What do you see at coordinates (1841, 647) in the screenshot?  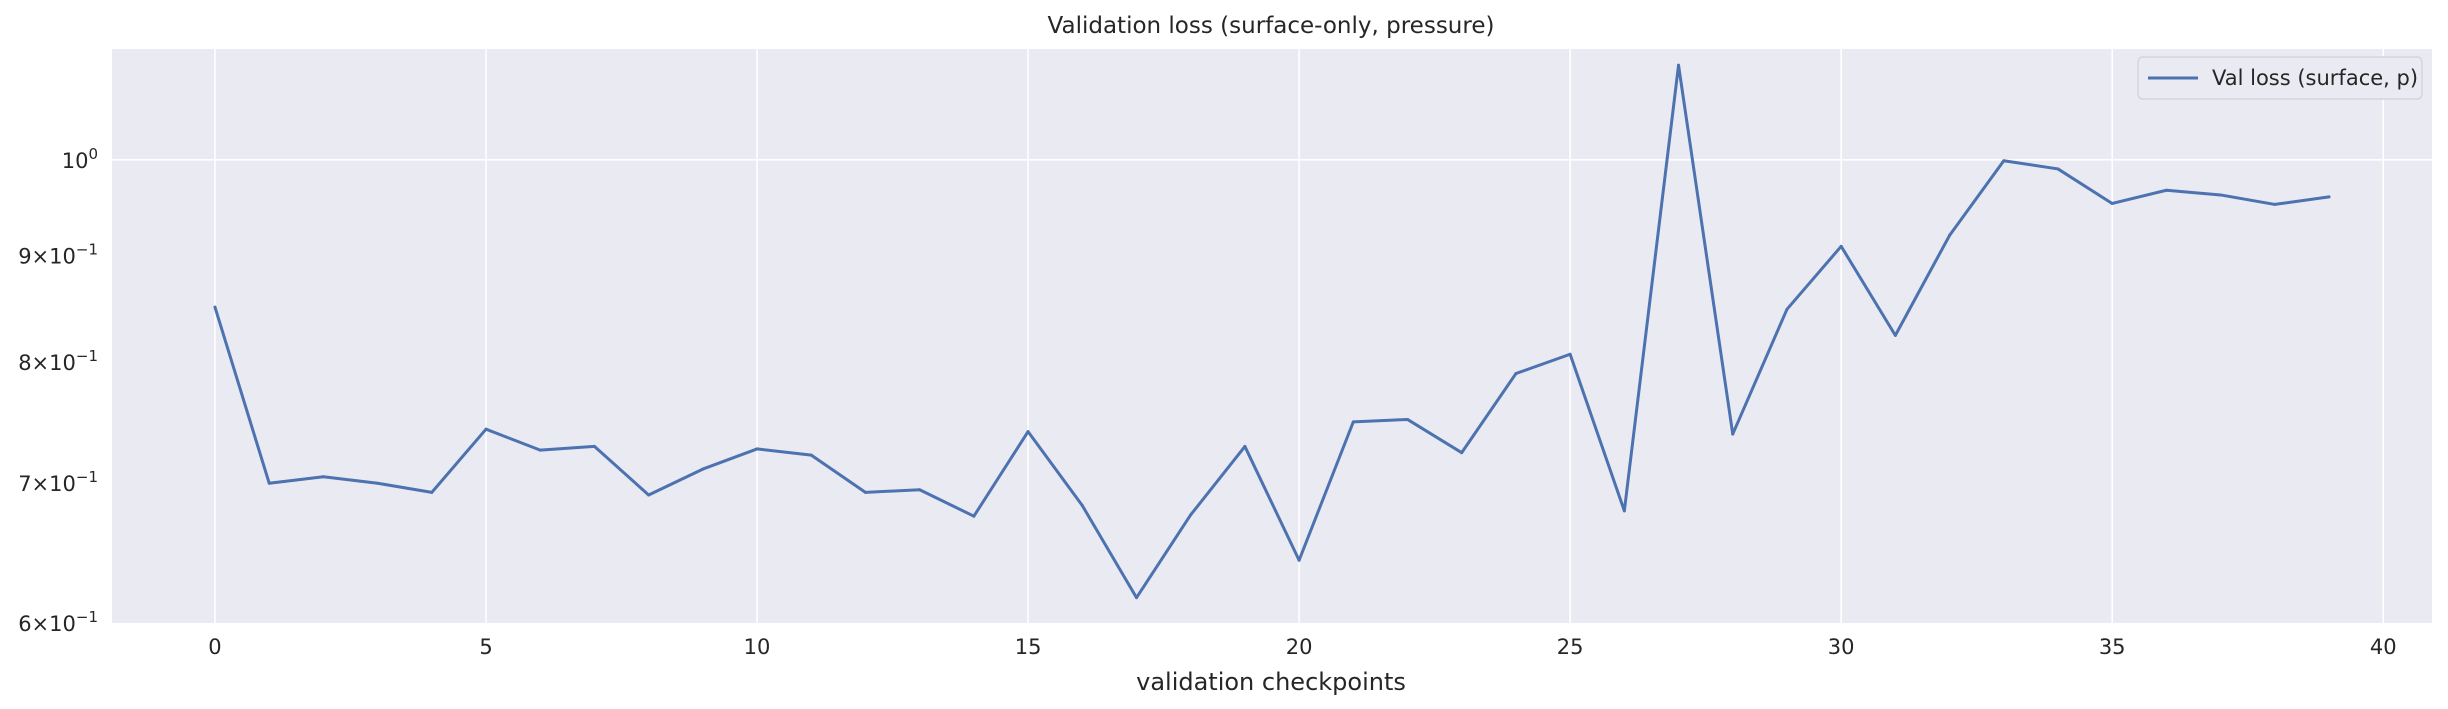 I see `x-tick-label-6: 30` at bounding box center [1841, 647].